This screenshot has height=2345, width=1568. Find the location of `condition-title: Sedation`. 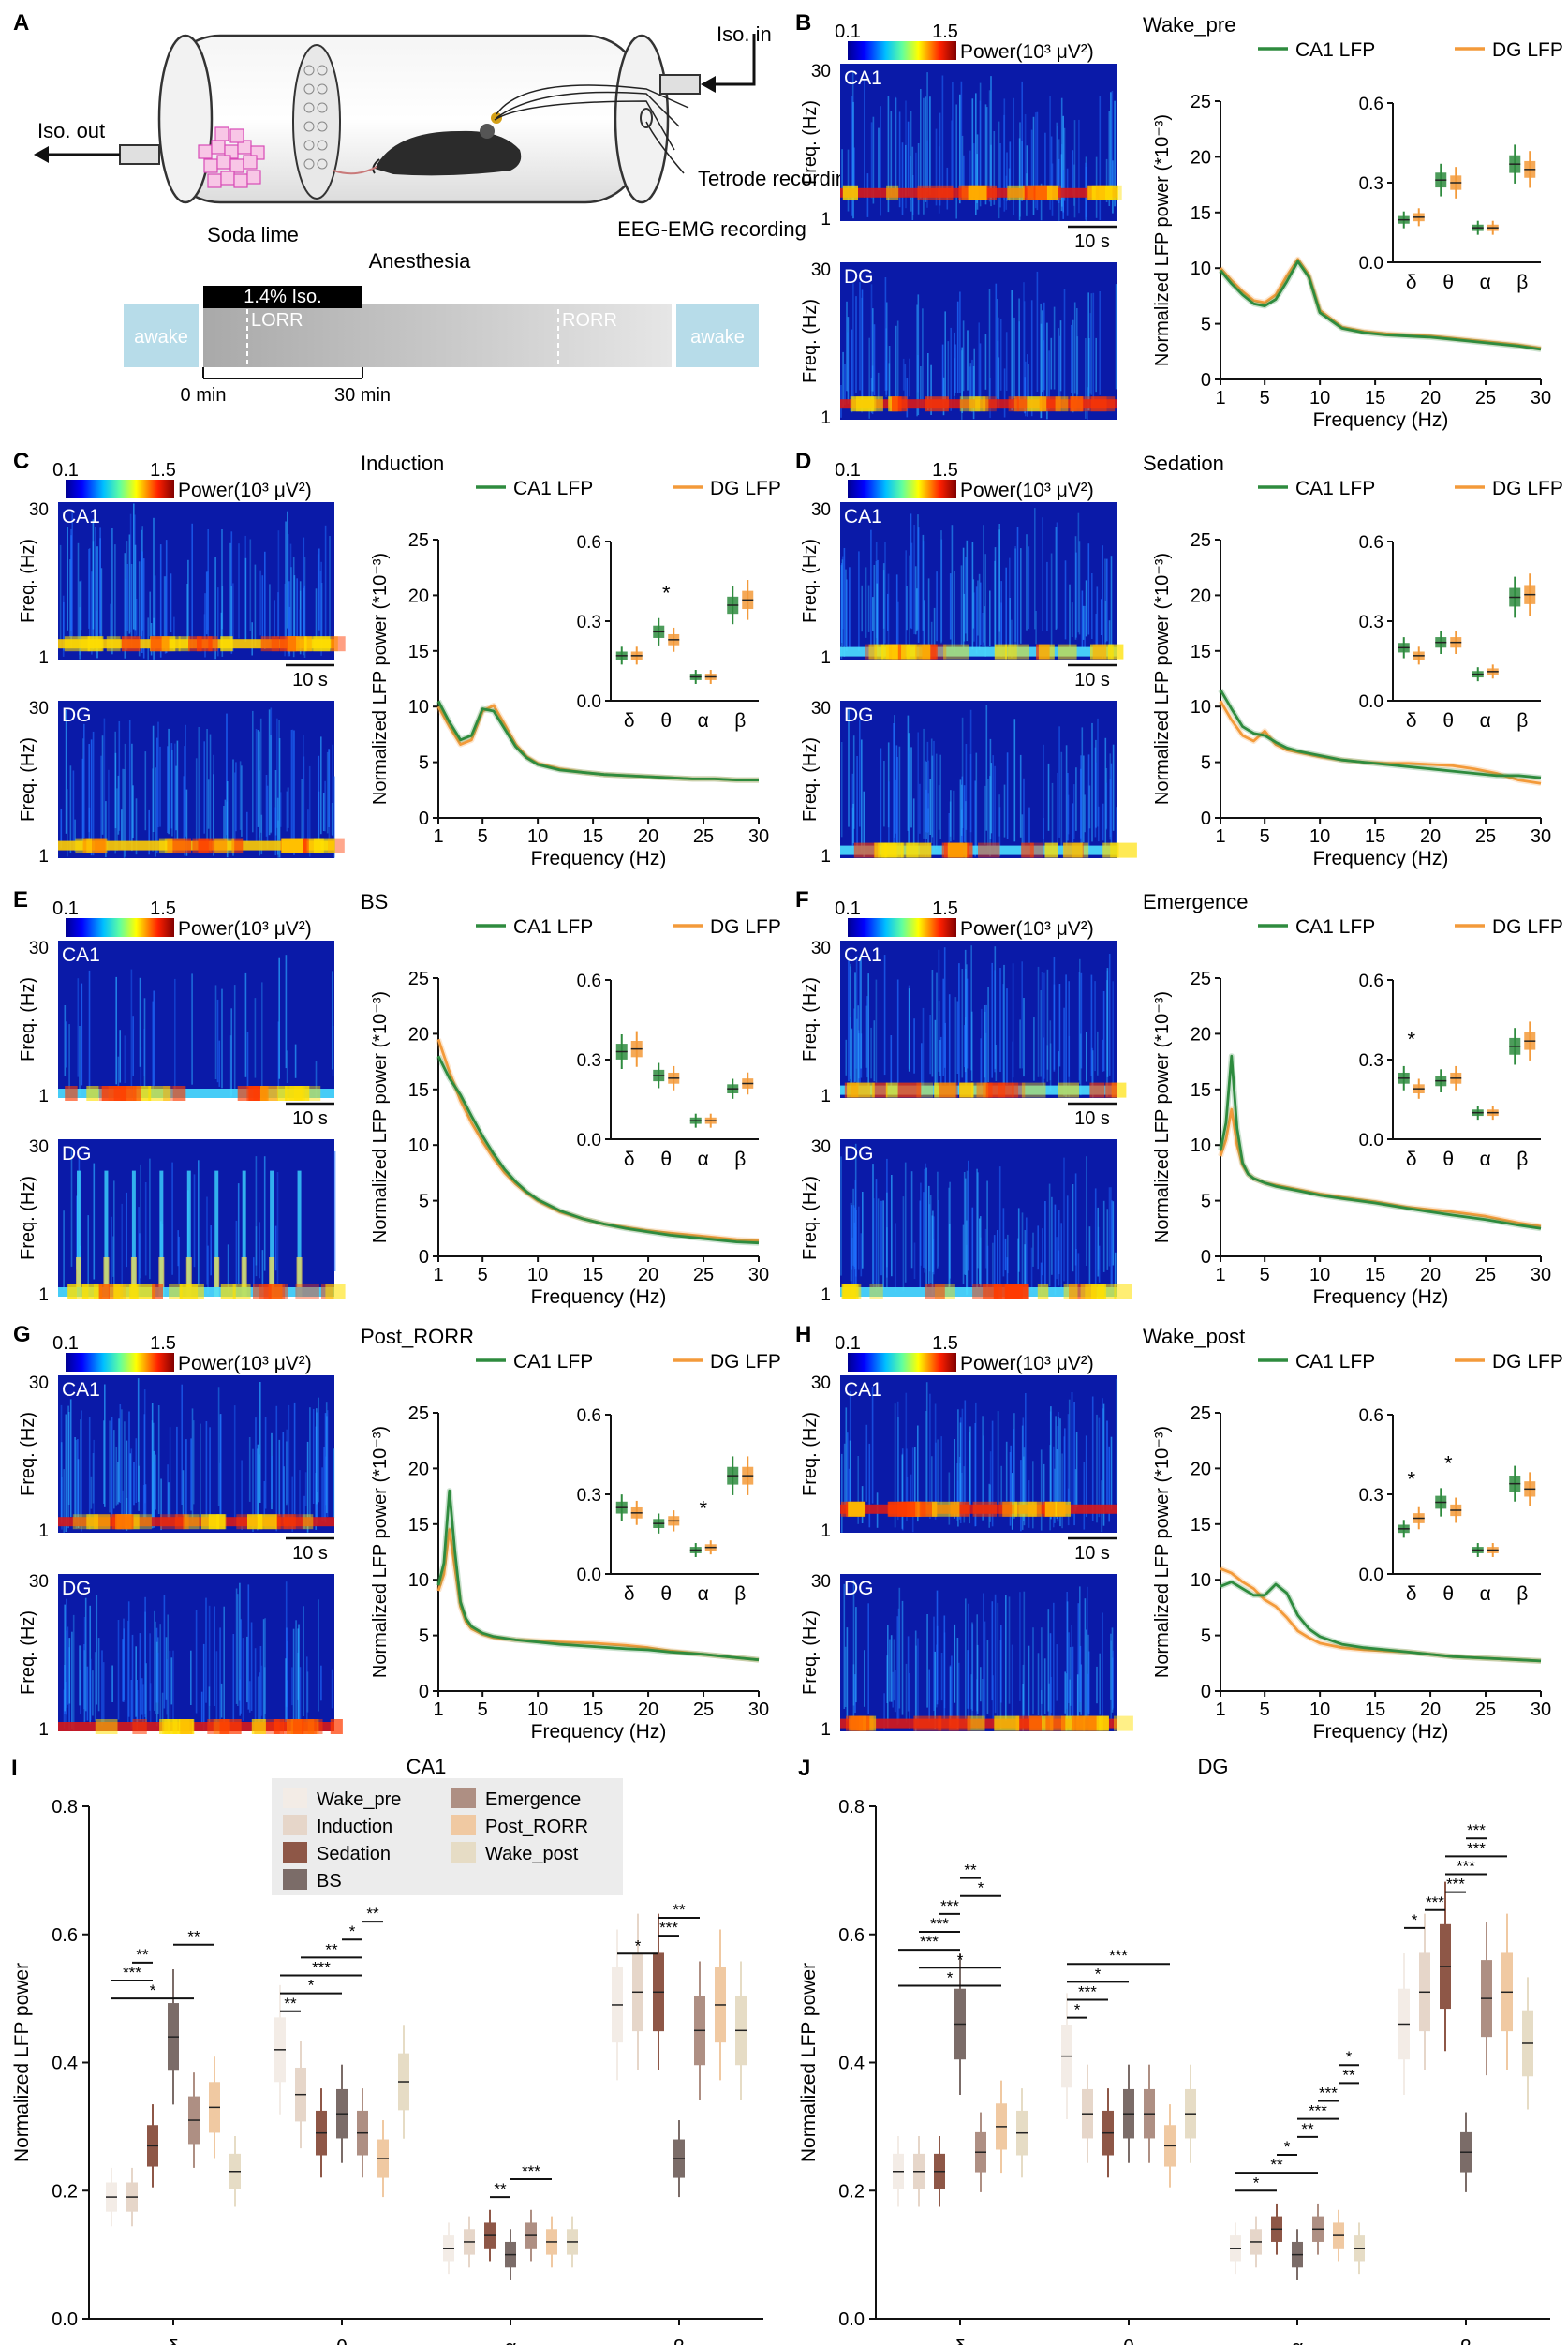

condition-title: Sedation is located at coordinates (1183, 463).